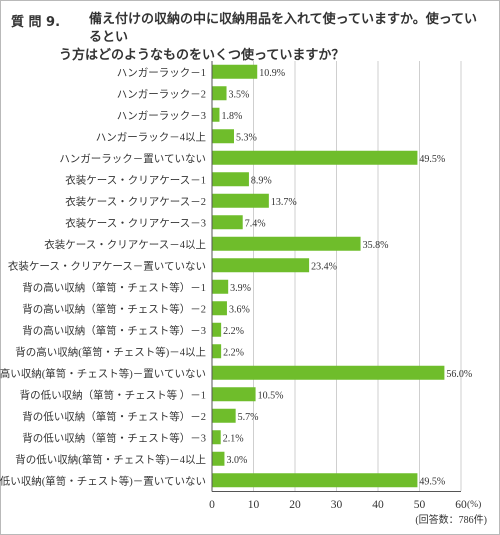 The width and height of the screenshot is (500, 535). I want to click on category-label: 背の低い収納(箪笥・チェスト等)－4以上, so click(110, 459).